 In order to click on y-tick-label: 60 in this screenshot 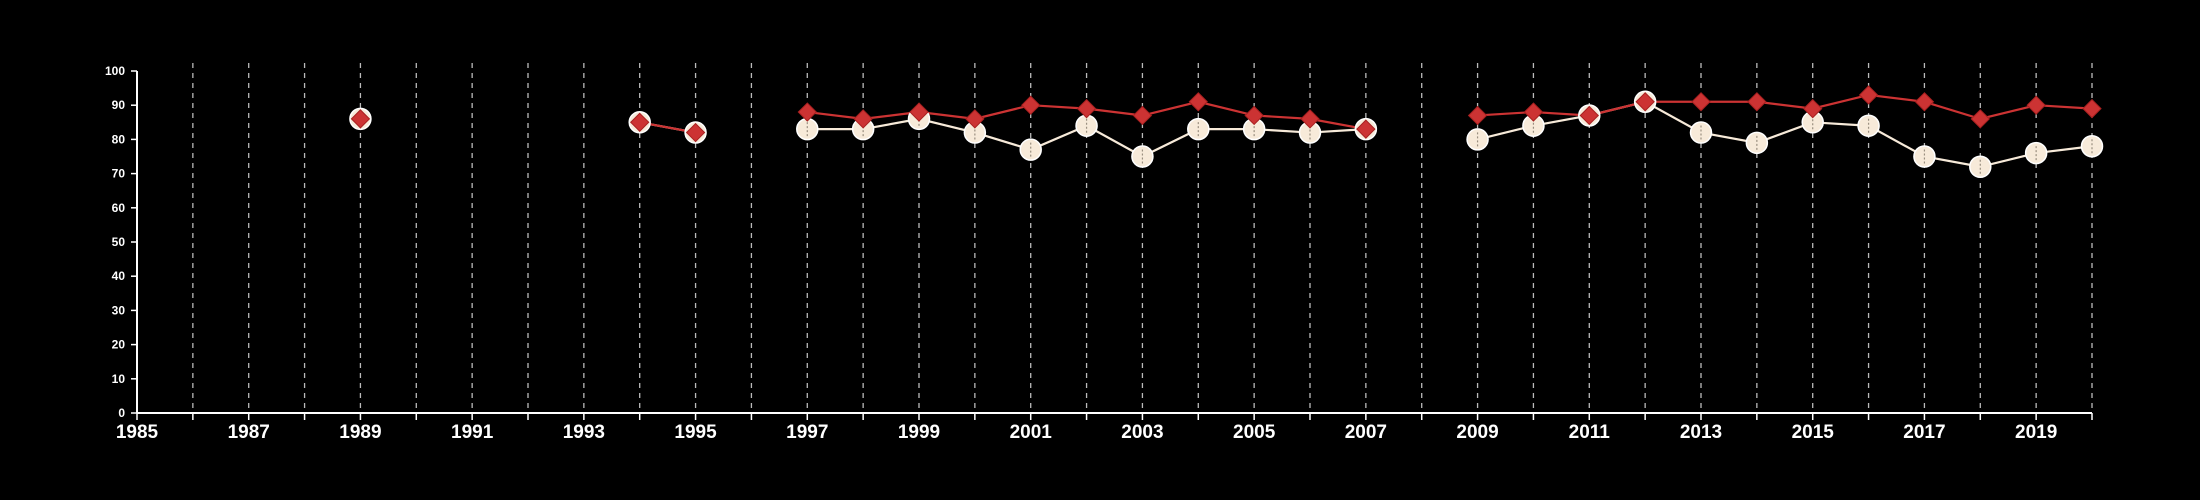, I will do `click(119, 208)`.